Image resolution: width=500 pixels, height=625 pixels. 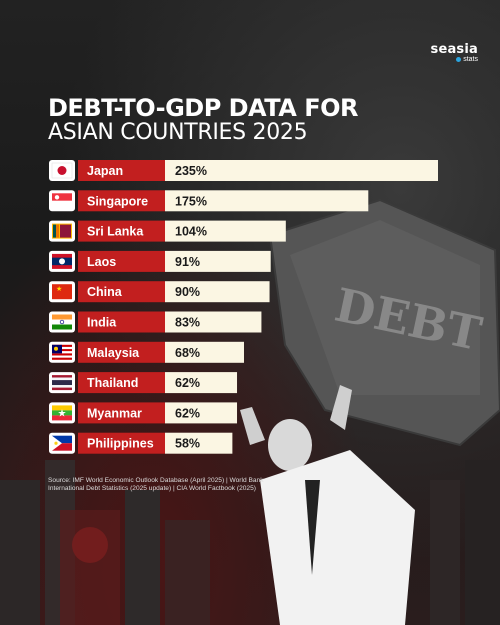 What do you see at coordinates (62, 200) in the screenshot?
I see `singapore-flag-icon` at bounding box center [62, 200].